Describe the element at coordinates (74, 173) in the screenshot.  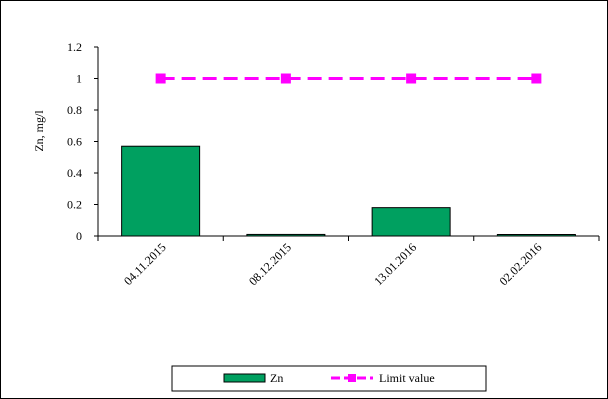
I see `y-tick-label-2: 0.4` at that location.